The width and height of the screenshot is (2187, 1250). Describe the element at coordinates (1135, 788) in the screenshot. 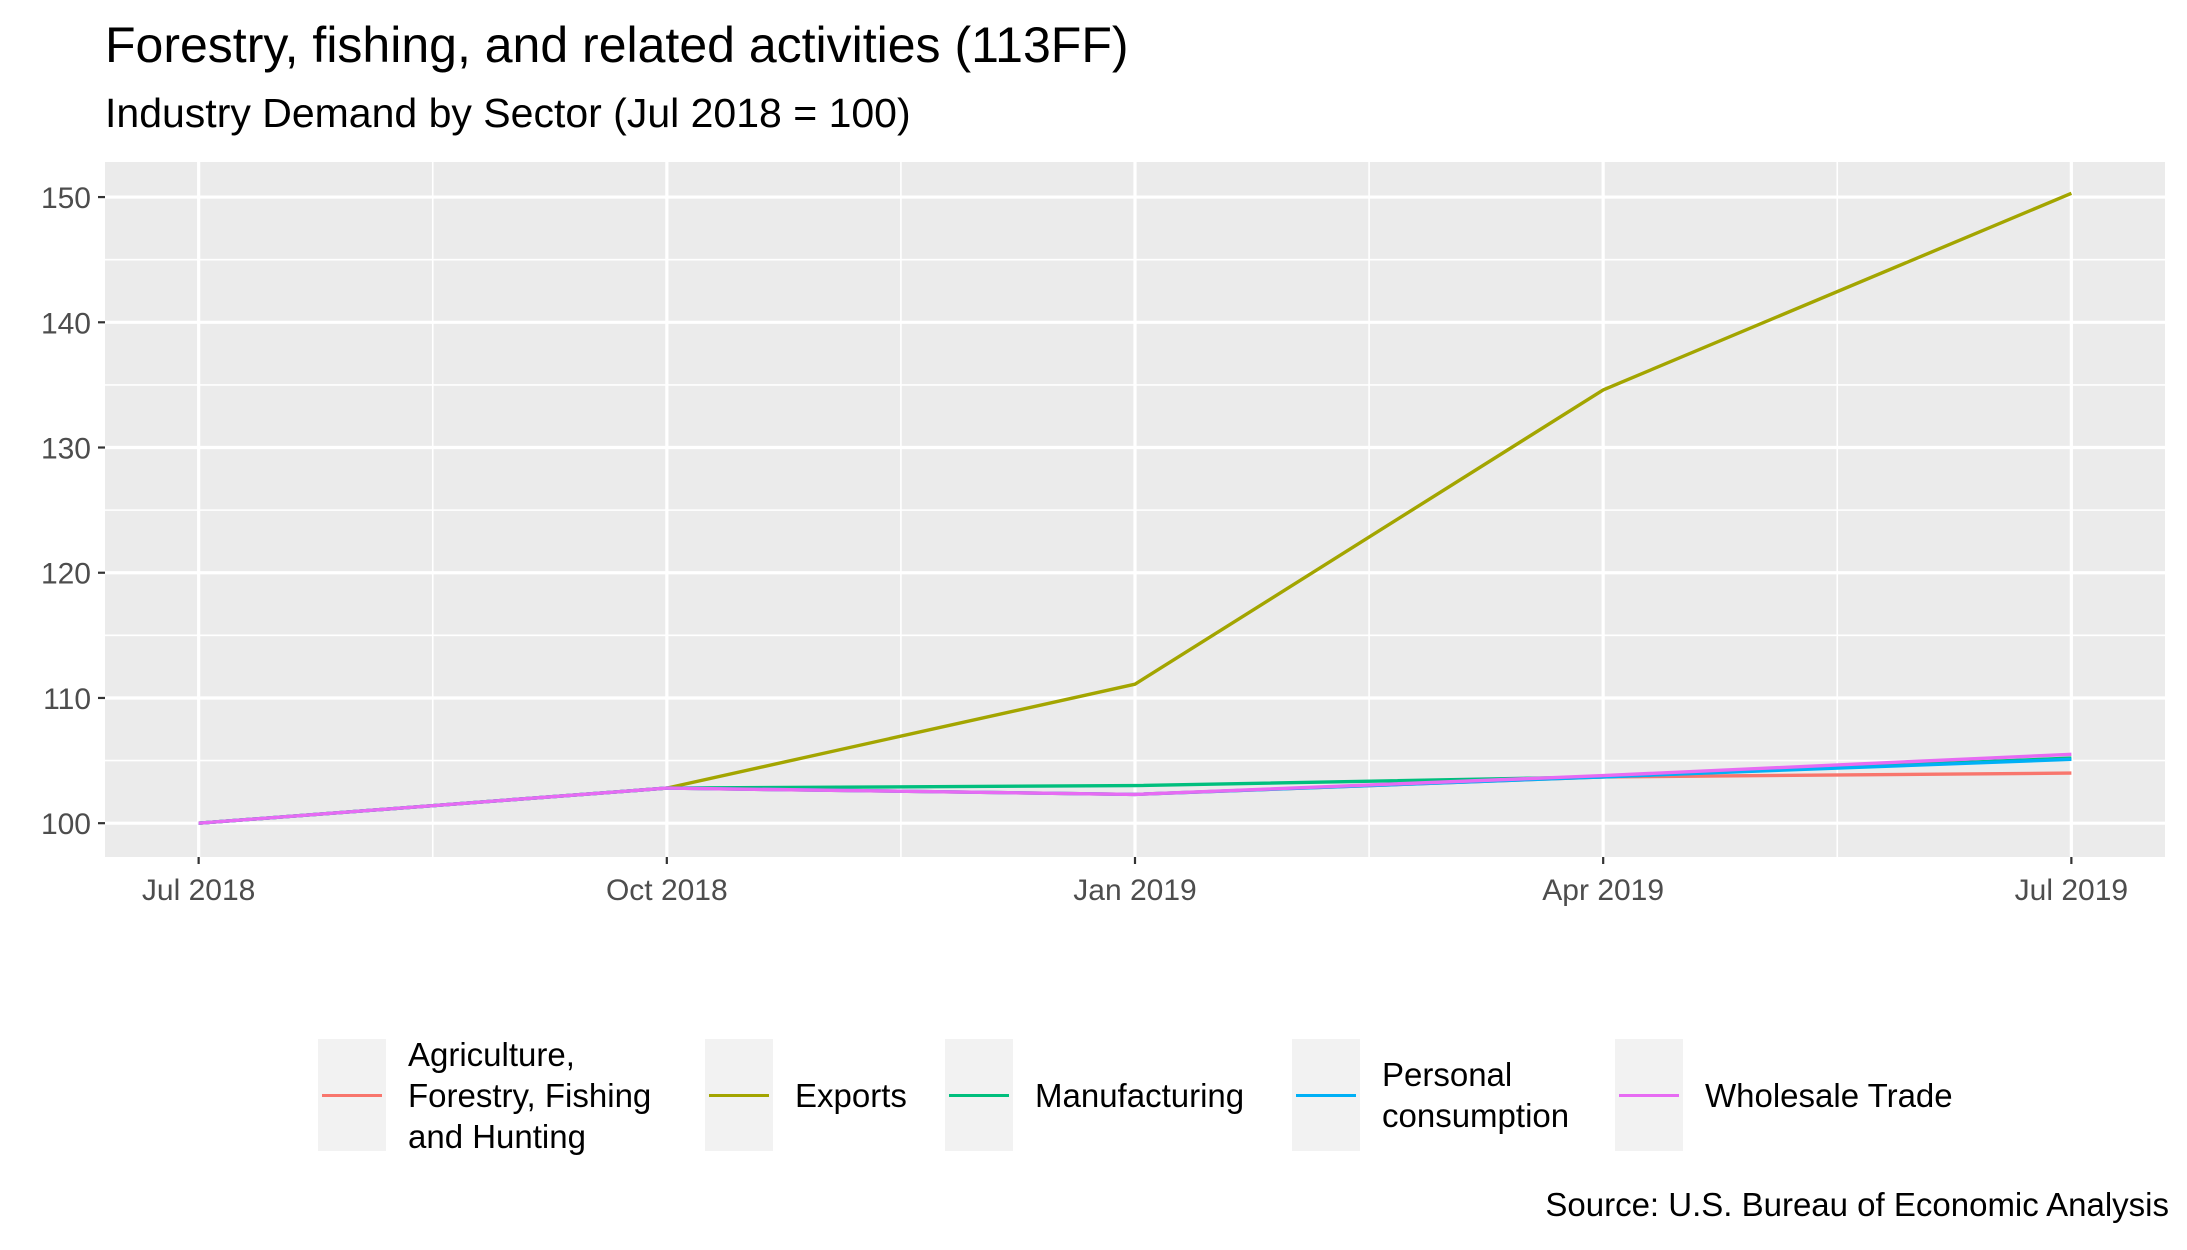

I see `series-line-wholesale-trade` at that location.